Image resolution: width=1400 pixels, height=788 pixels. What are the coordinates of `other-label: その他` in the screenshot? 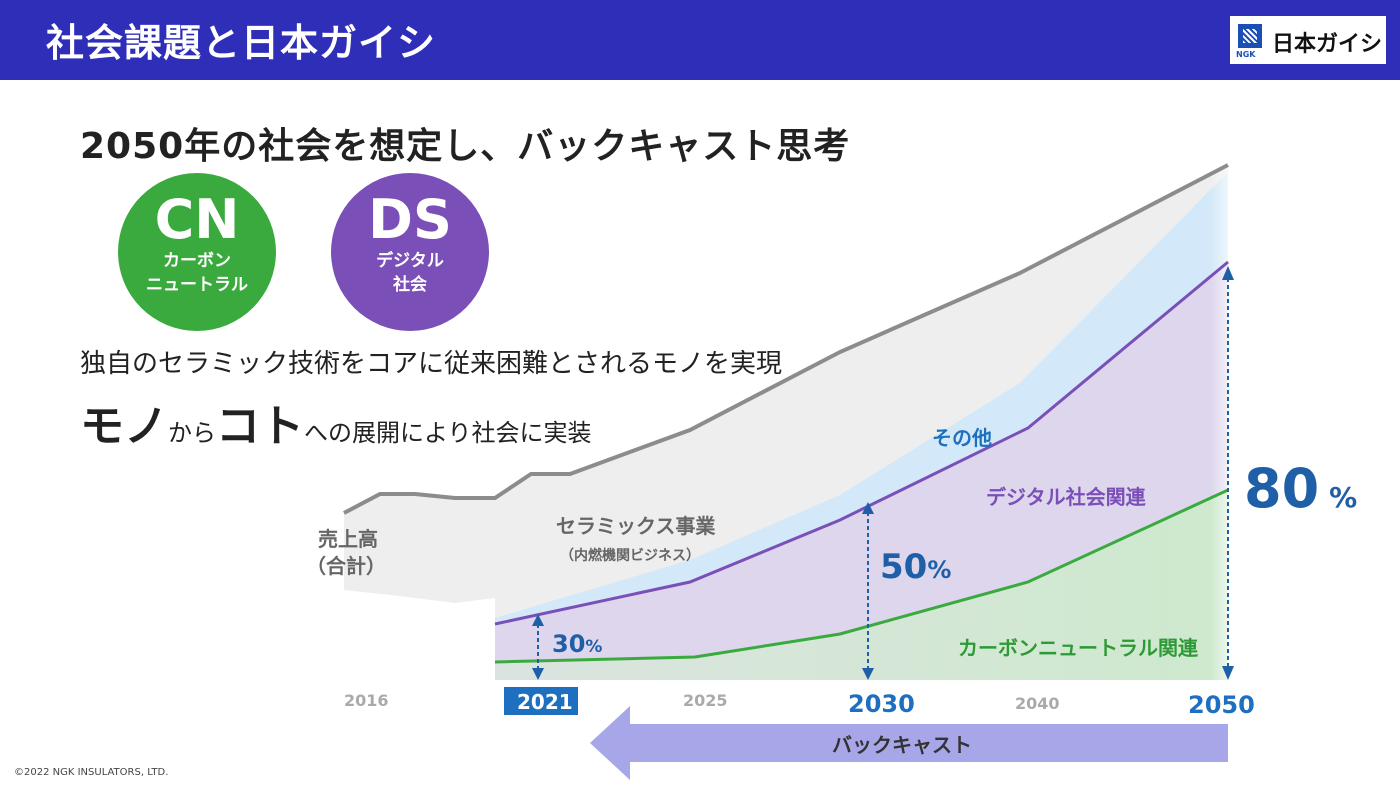 It's located at (962, 438).